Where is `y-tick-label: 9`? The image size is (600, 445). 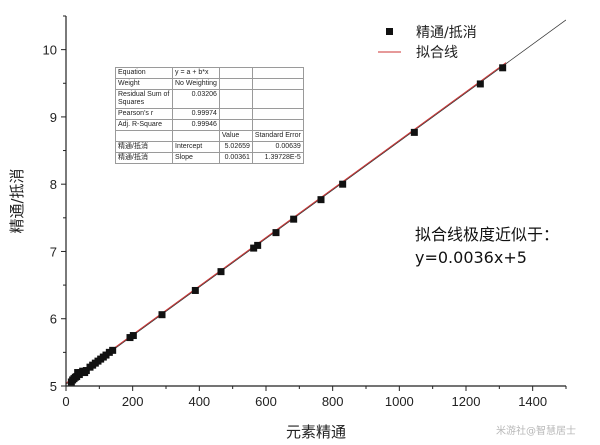
y-tick-label: 9 is located at coordinates (53, 117).